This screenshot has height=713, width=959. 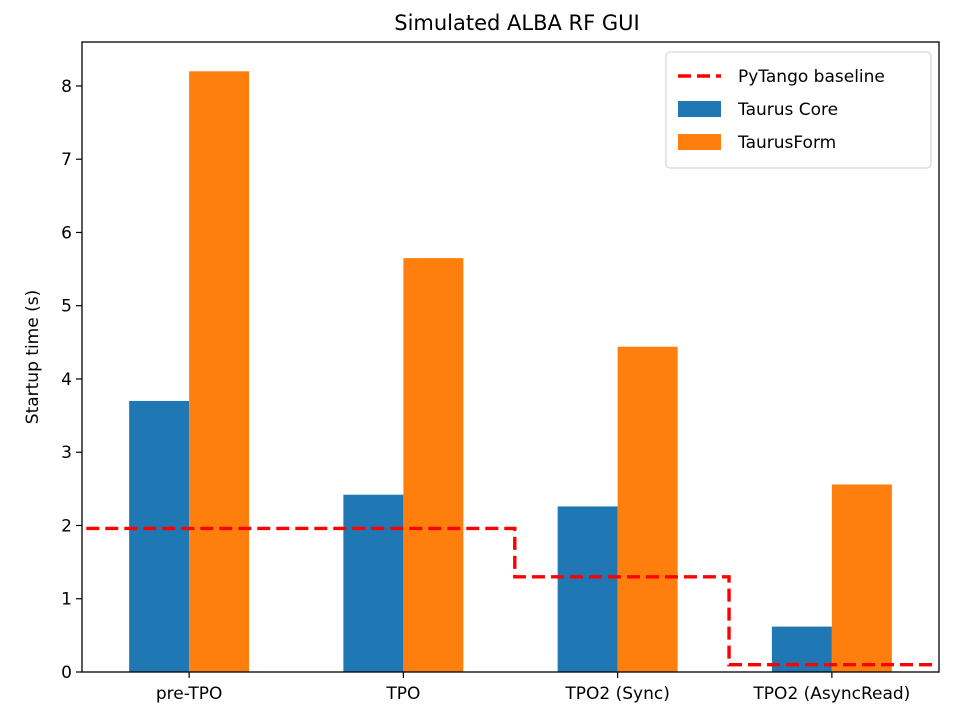 I want to click on y-tick-label: 8, so click(x=66, y=87).